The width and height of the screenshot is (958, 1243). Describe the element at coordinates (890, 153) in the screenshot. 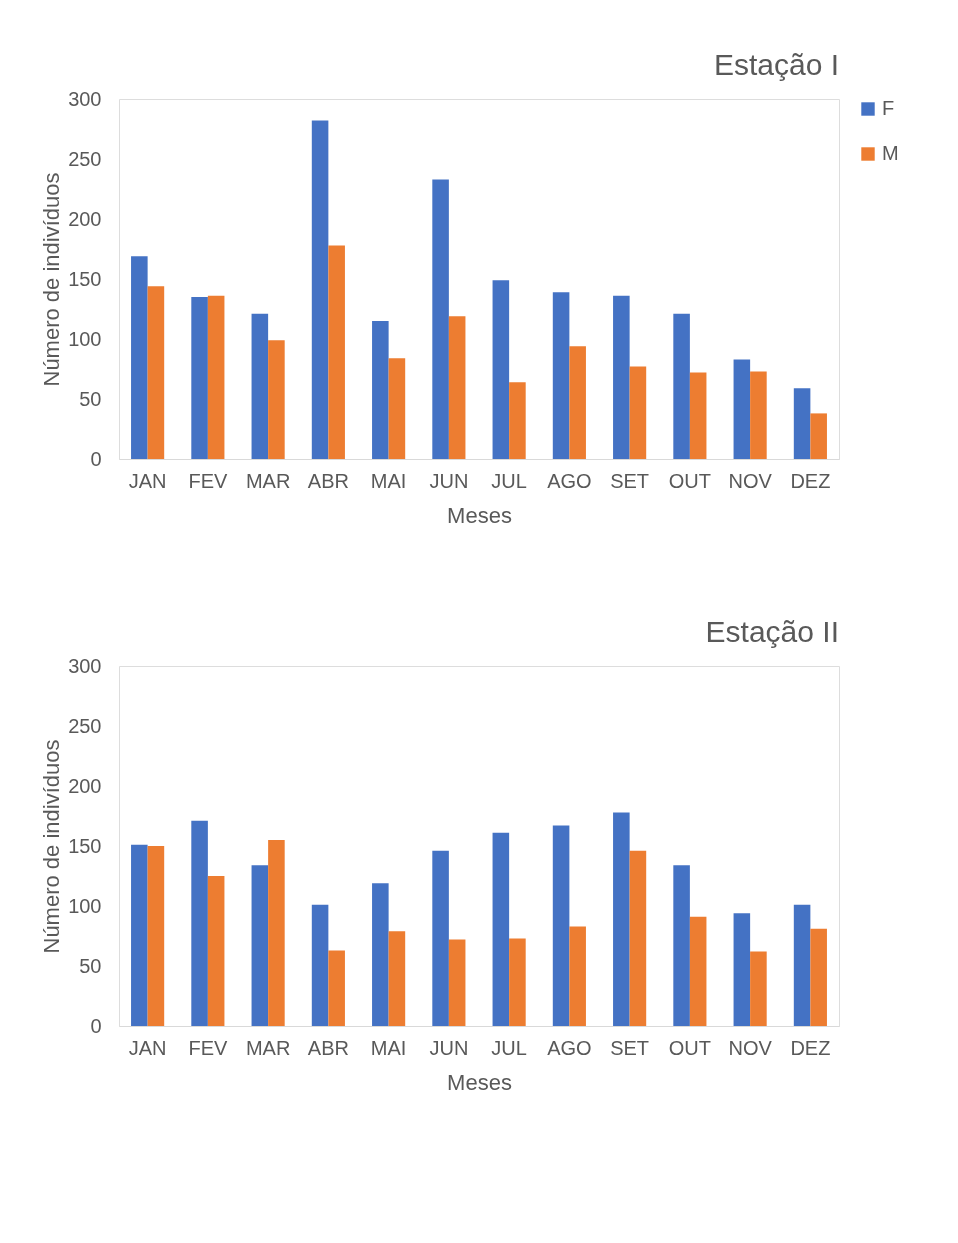

I see `legend-label: M` at that location.